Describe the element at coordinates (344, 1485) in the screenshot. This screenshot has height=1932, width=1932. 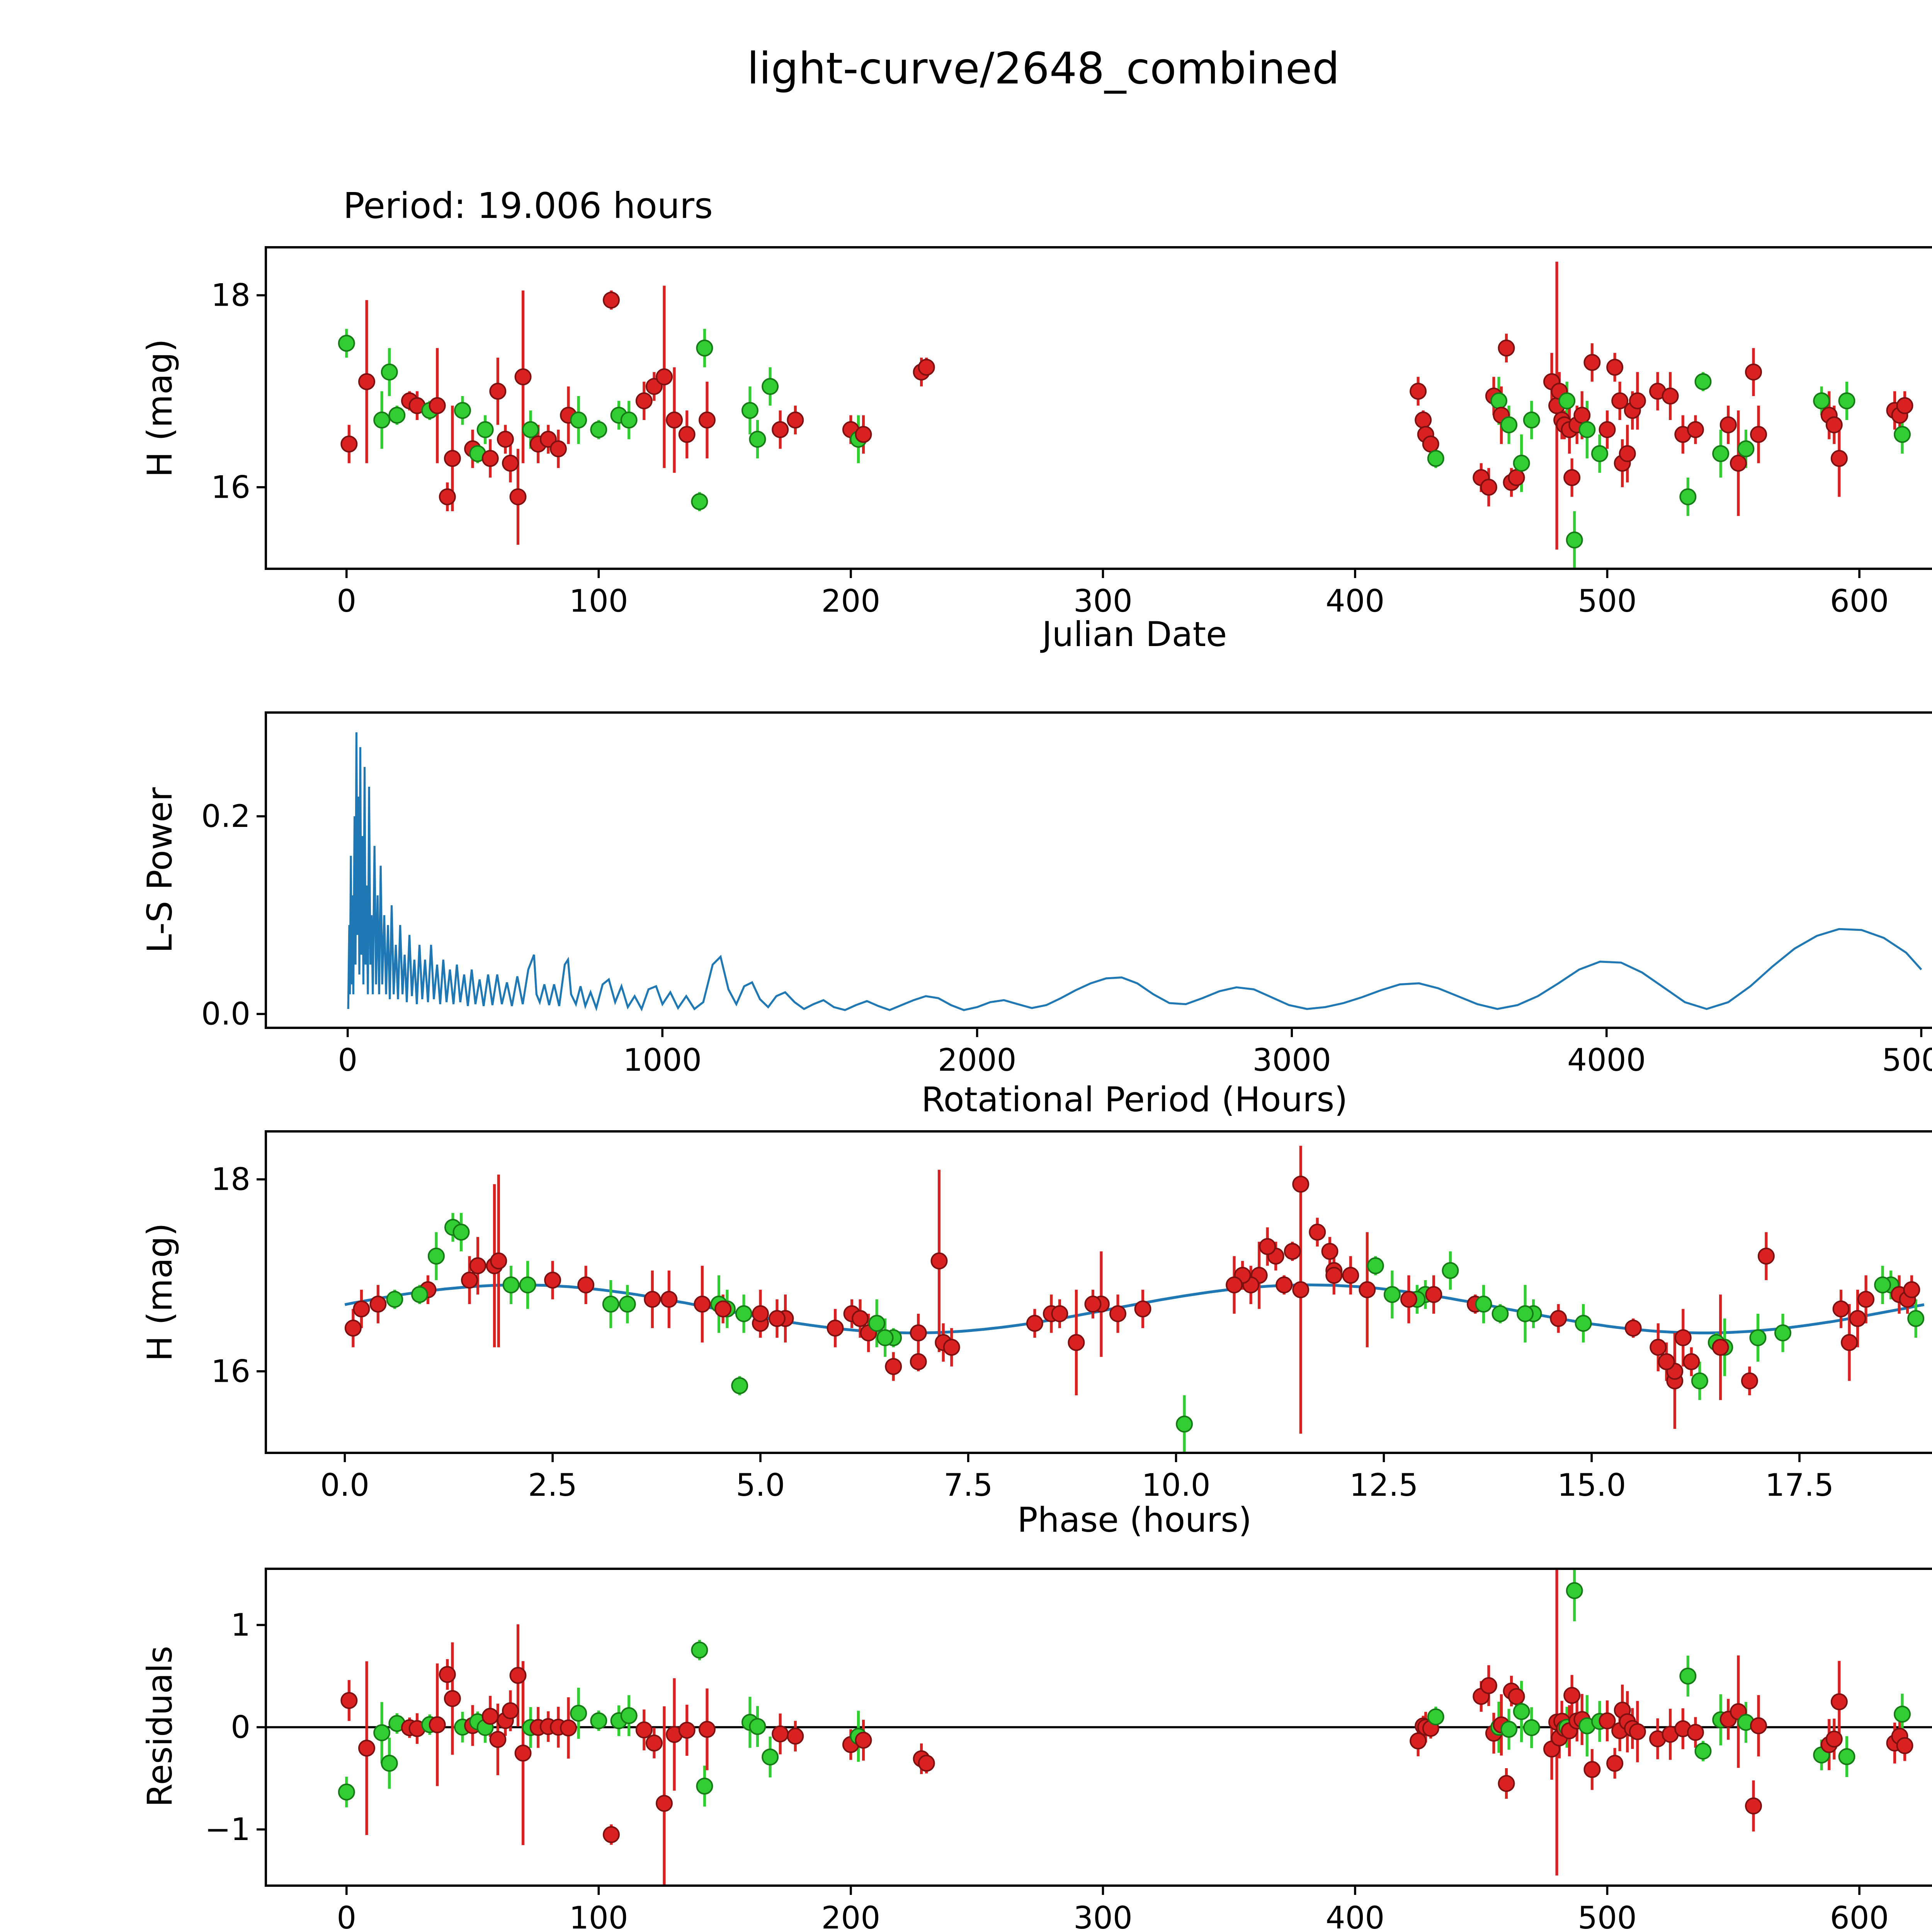
I see `x-tick-label: 0.0` at that location.